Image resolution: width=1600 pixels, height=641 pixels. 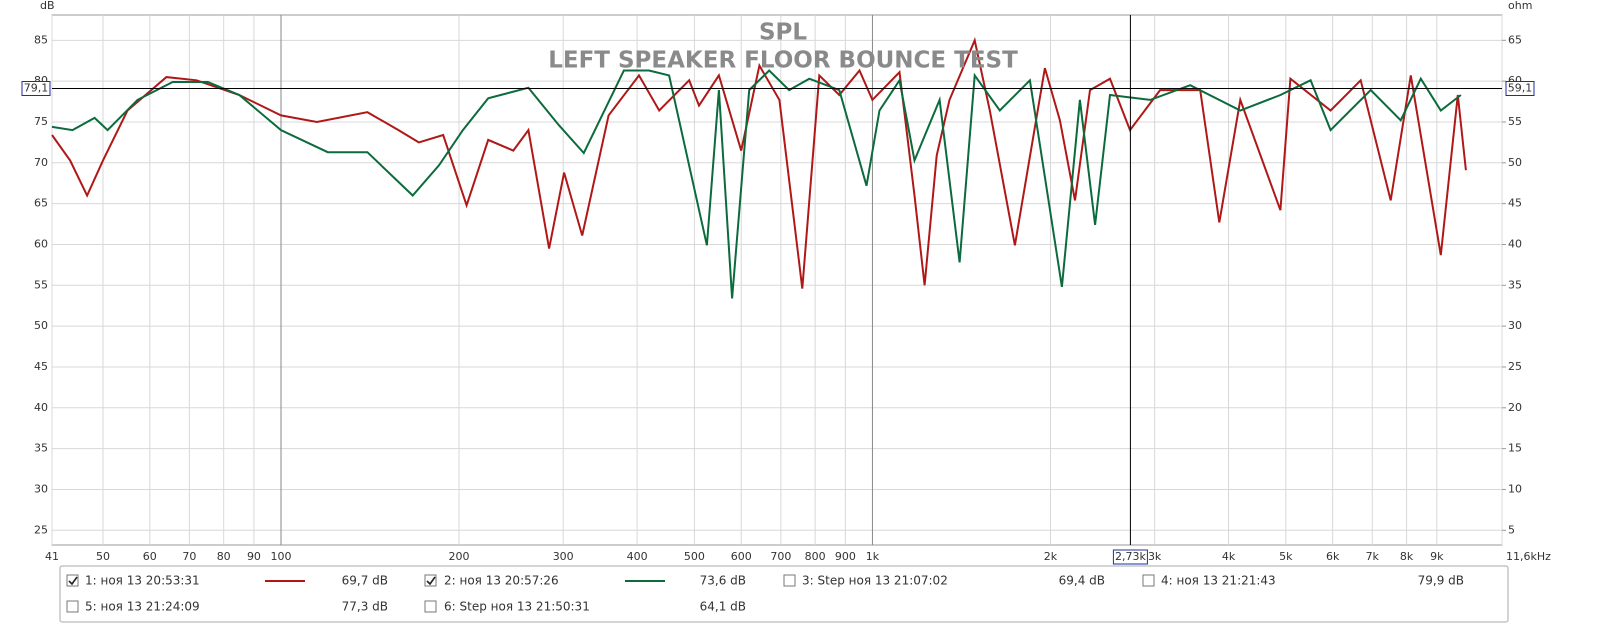 I want to click on y-tick-label: 55, so click(x=41, y=284).